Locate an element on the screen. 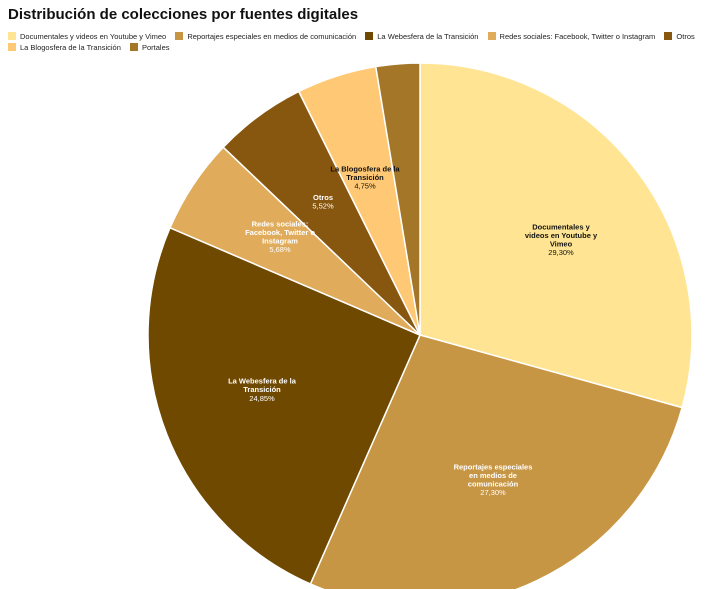 The image size is (727, 589). slice-label: Instagram is located at coordinates (280, 240).